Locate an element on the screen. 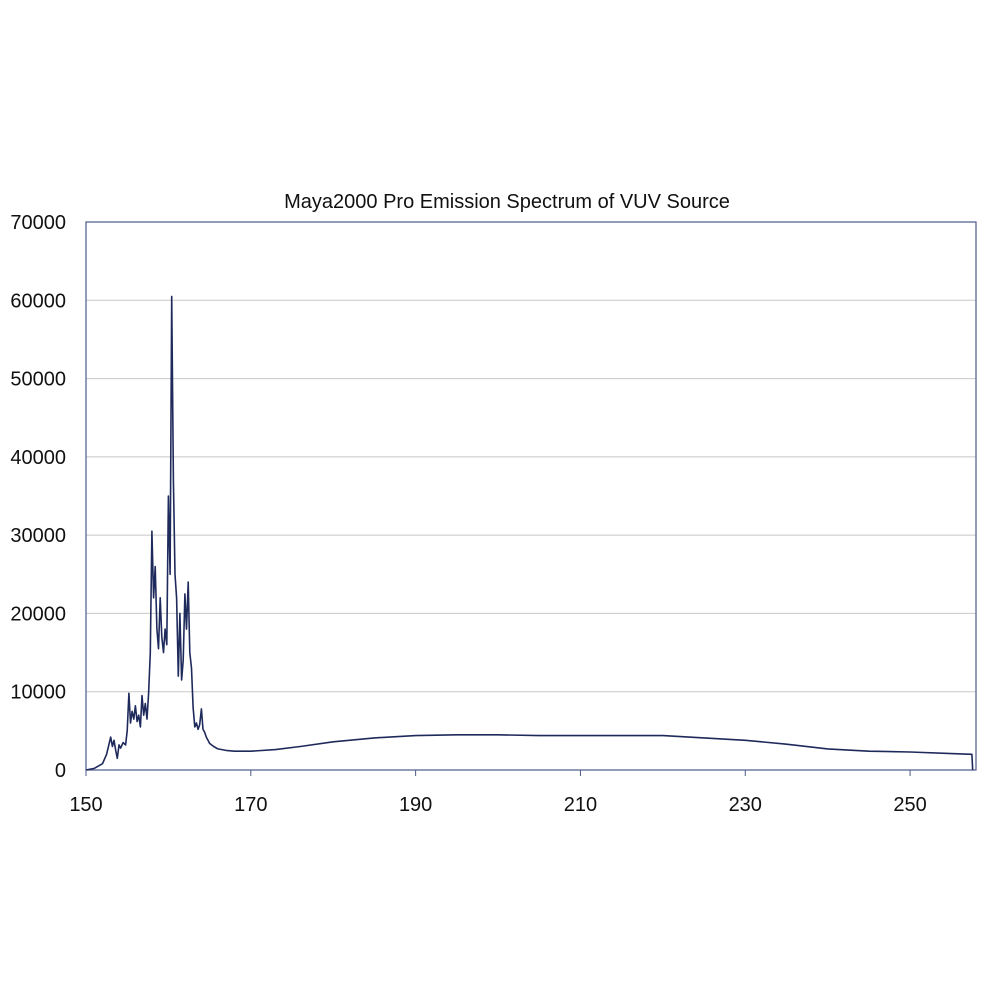 The image size is (1000, 1005). x-tick-label: 250 is located at coordinates (909, 805).